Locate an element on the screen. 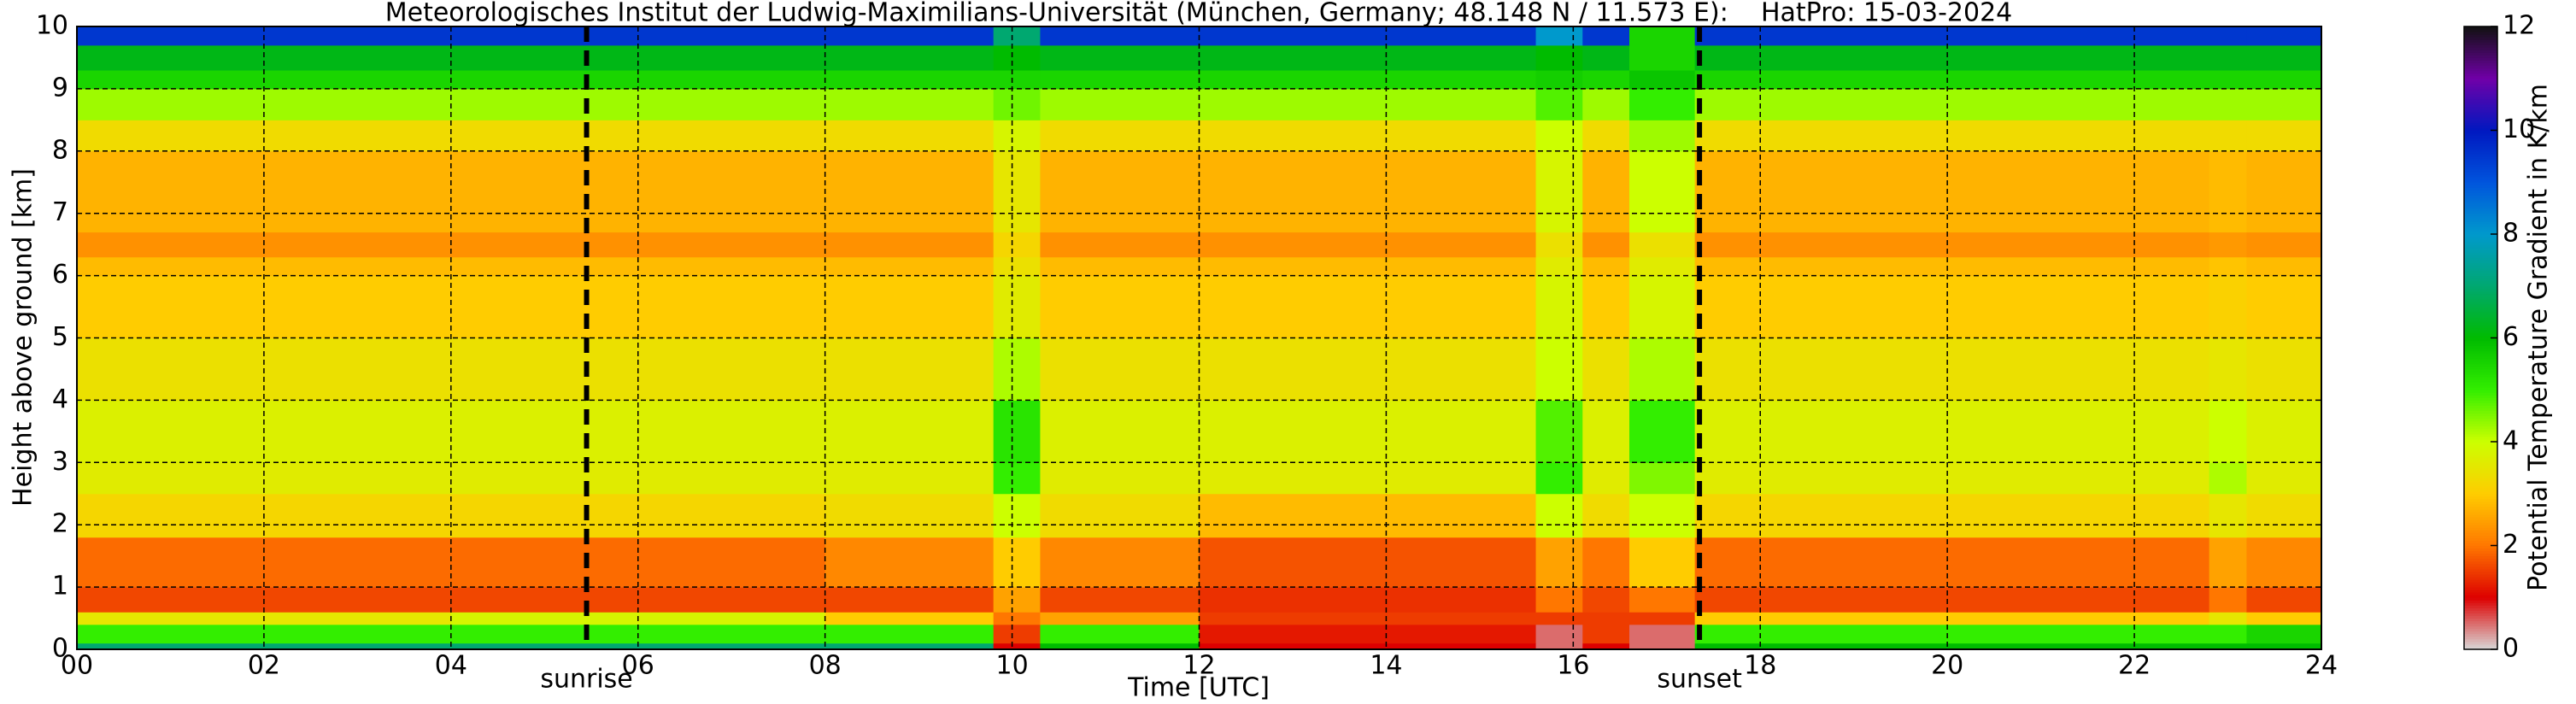  x-tick-label: 18 is located at coordinates (1760, 666).